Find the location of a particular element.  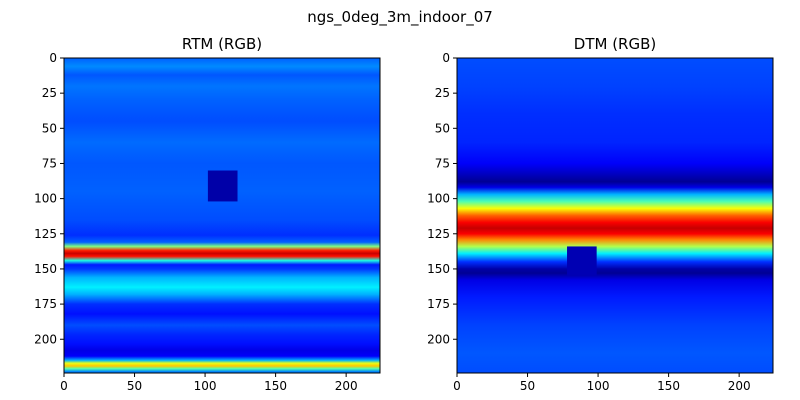

rtm-y-tick-label: 150 is located at coordinates (45, 269).